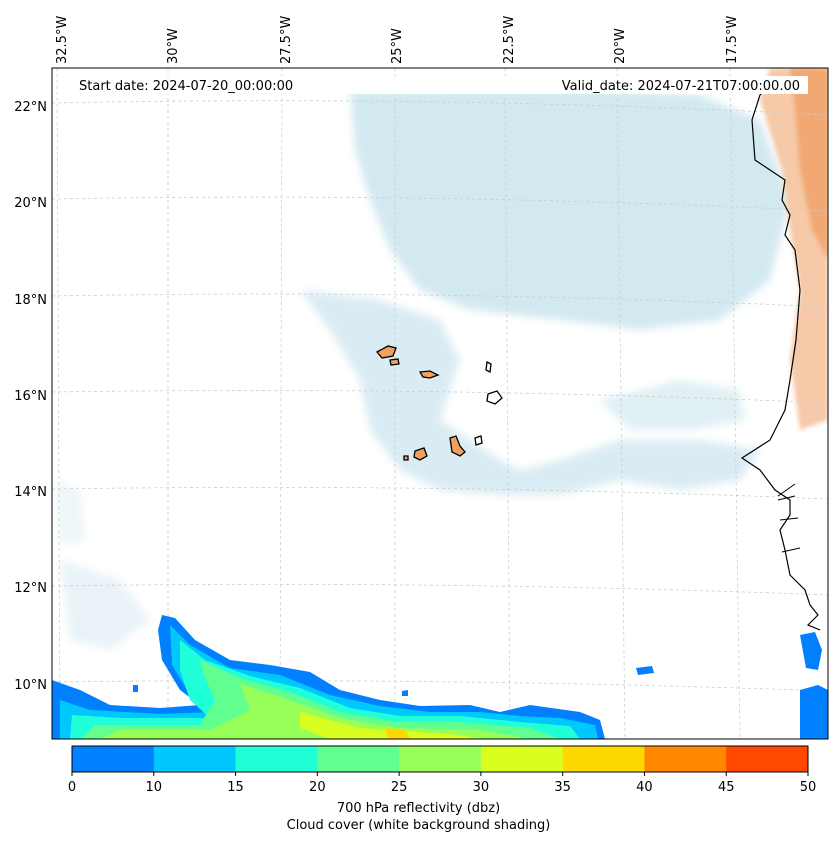 The image size is (837, 843). What do you see at coordinates (173, 46) in the screenshot?
I see `lon-label: 30°W` at bounding box center [173, 46].